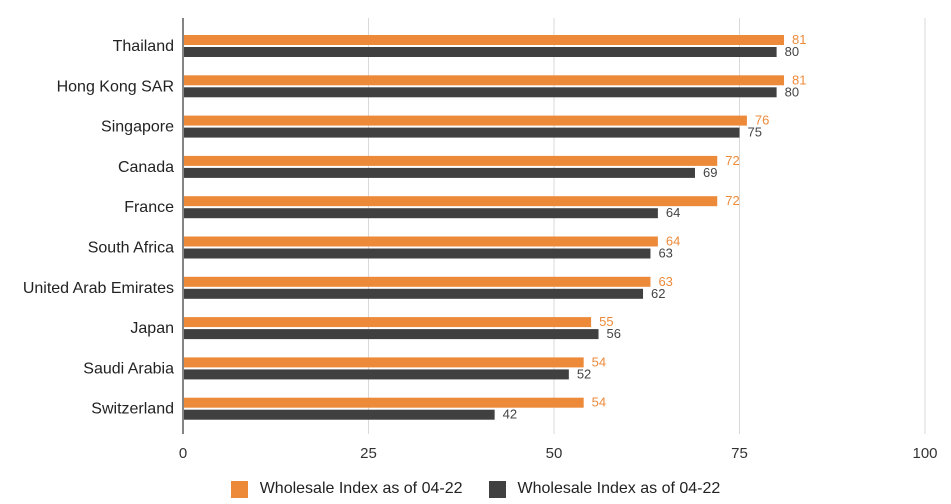  What do you see at coordinates (554, 453) in the screenshot?
I see `x-tick-label: 50` at bounding box center [554, 453].